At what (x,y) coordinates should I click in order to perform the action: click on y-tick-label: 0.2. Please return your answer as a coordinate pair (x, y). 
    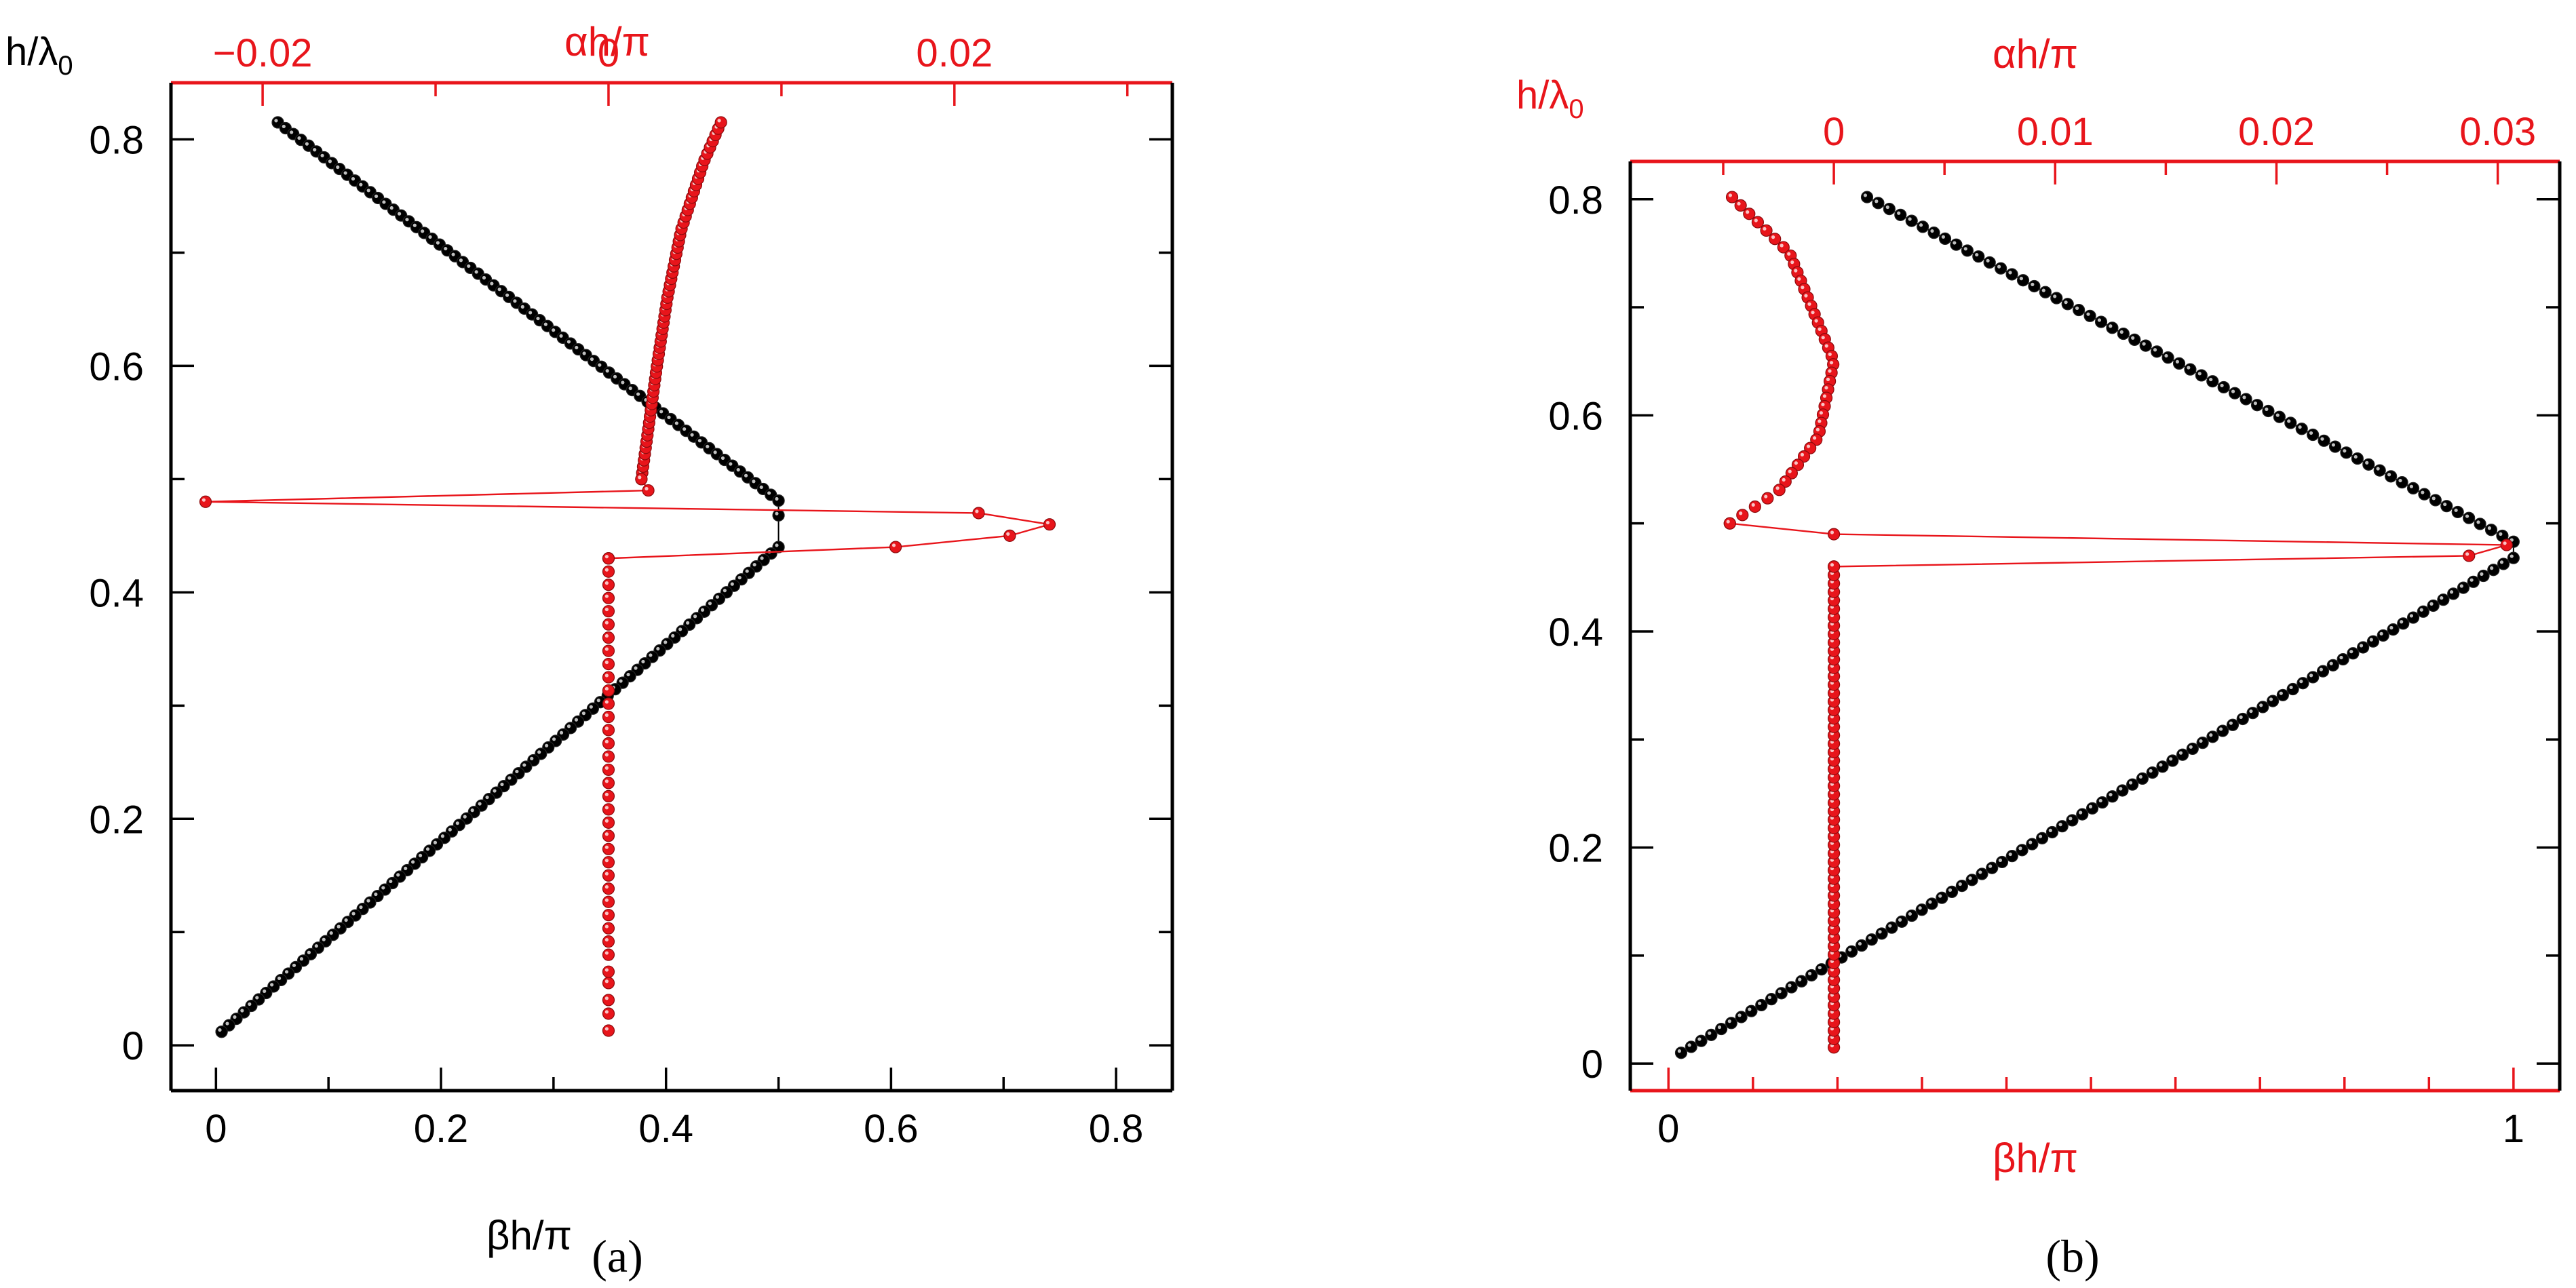
    Looking at the image, I should click on (116, 820).